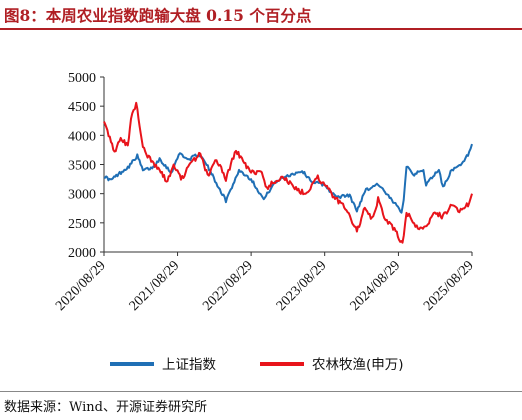  What do you see at coordinates (82, 195) in the screenshot?
I see `y-tick-label: 3000` at bounding box center [82, 195].